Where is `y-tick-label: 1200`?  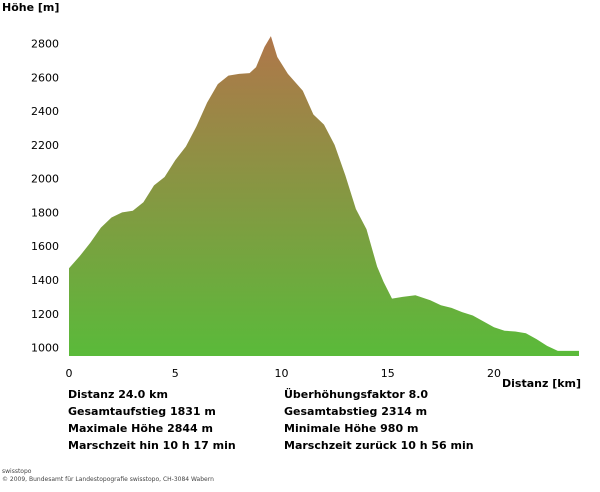 y-tick-label: 1200 is located at coordinates (45, 314).